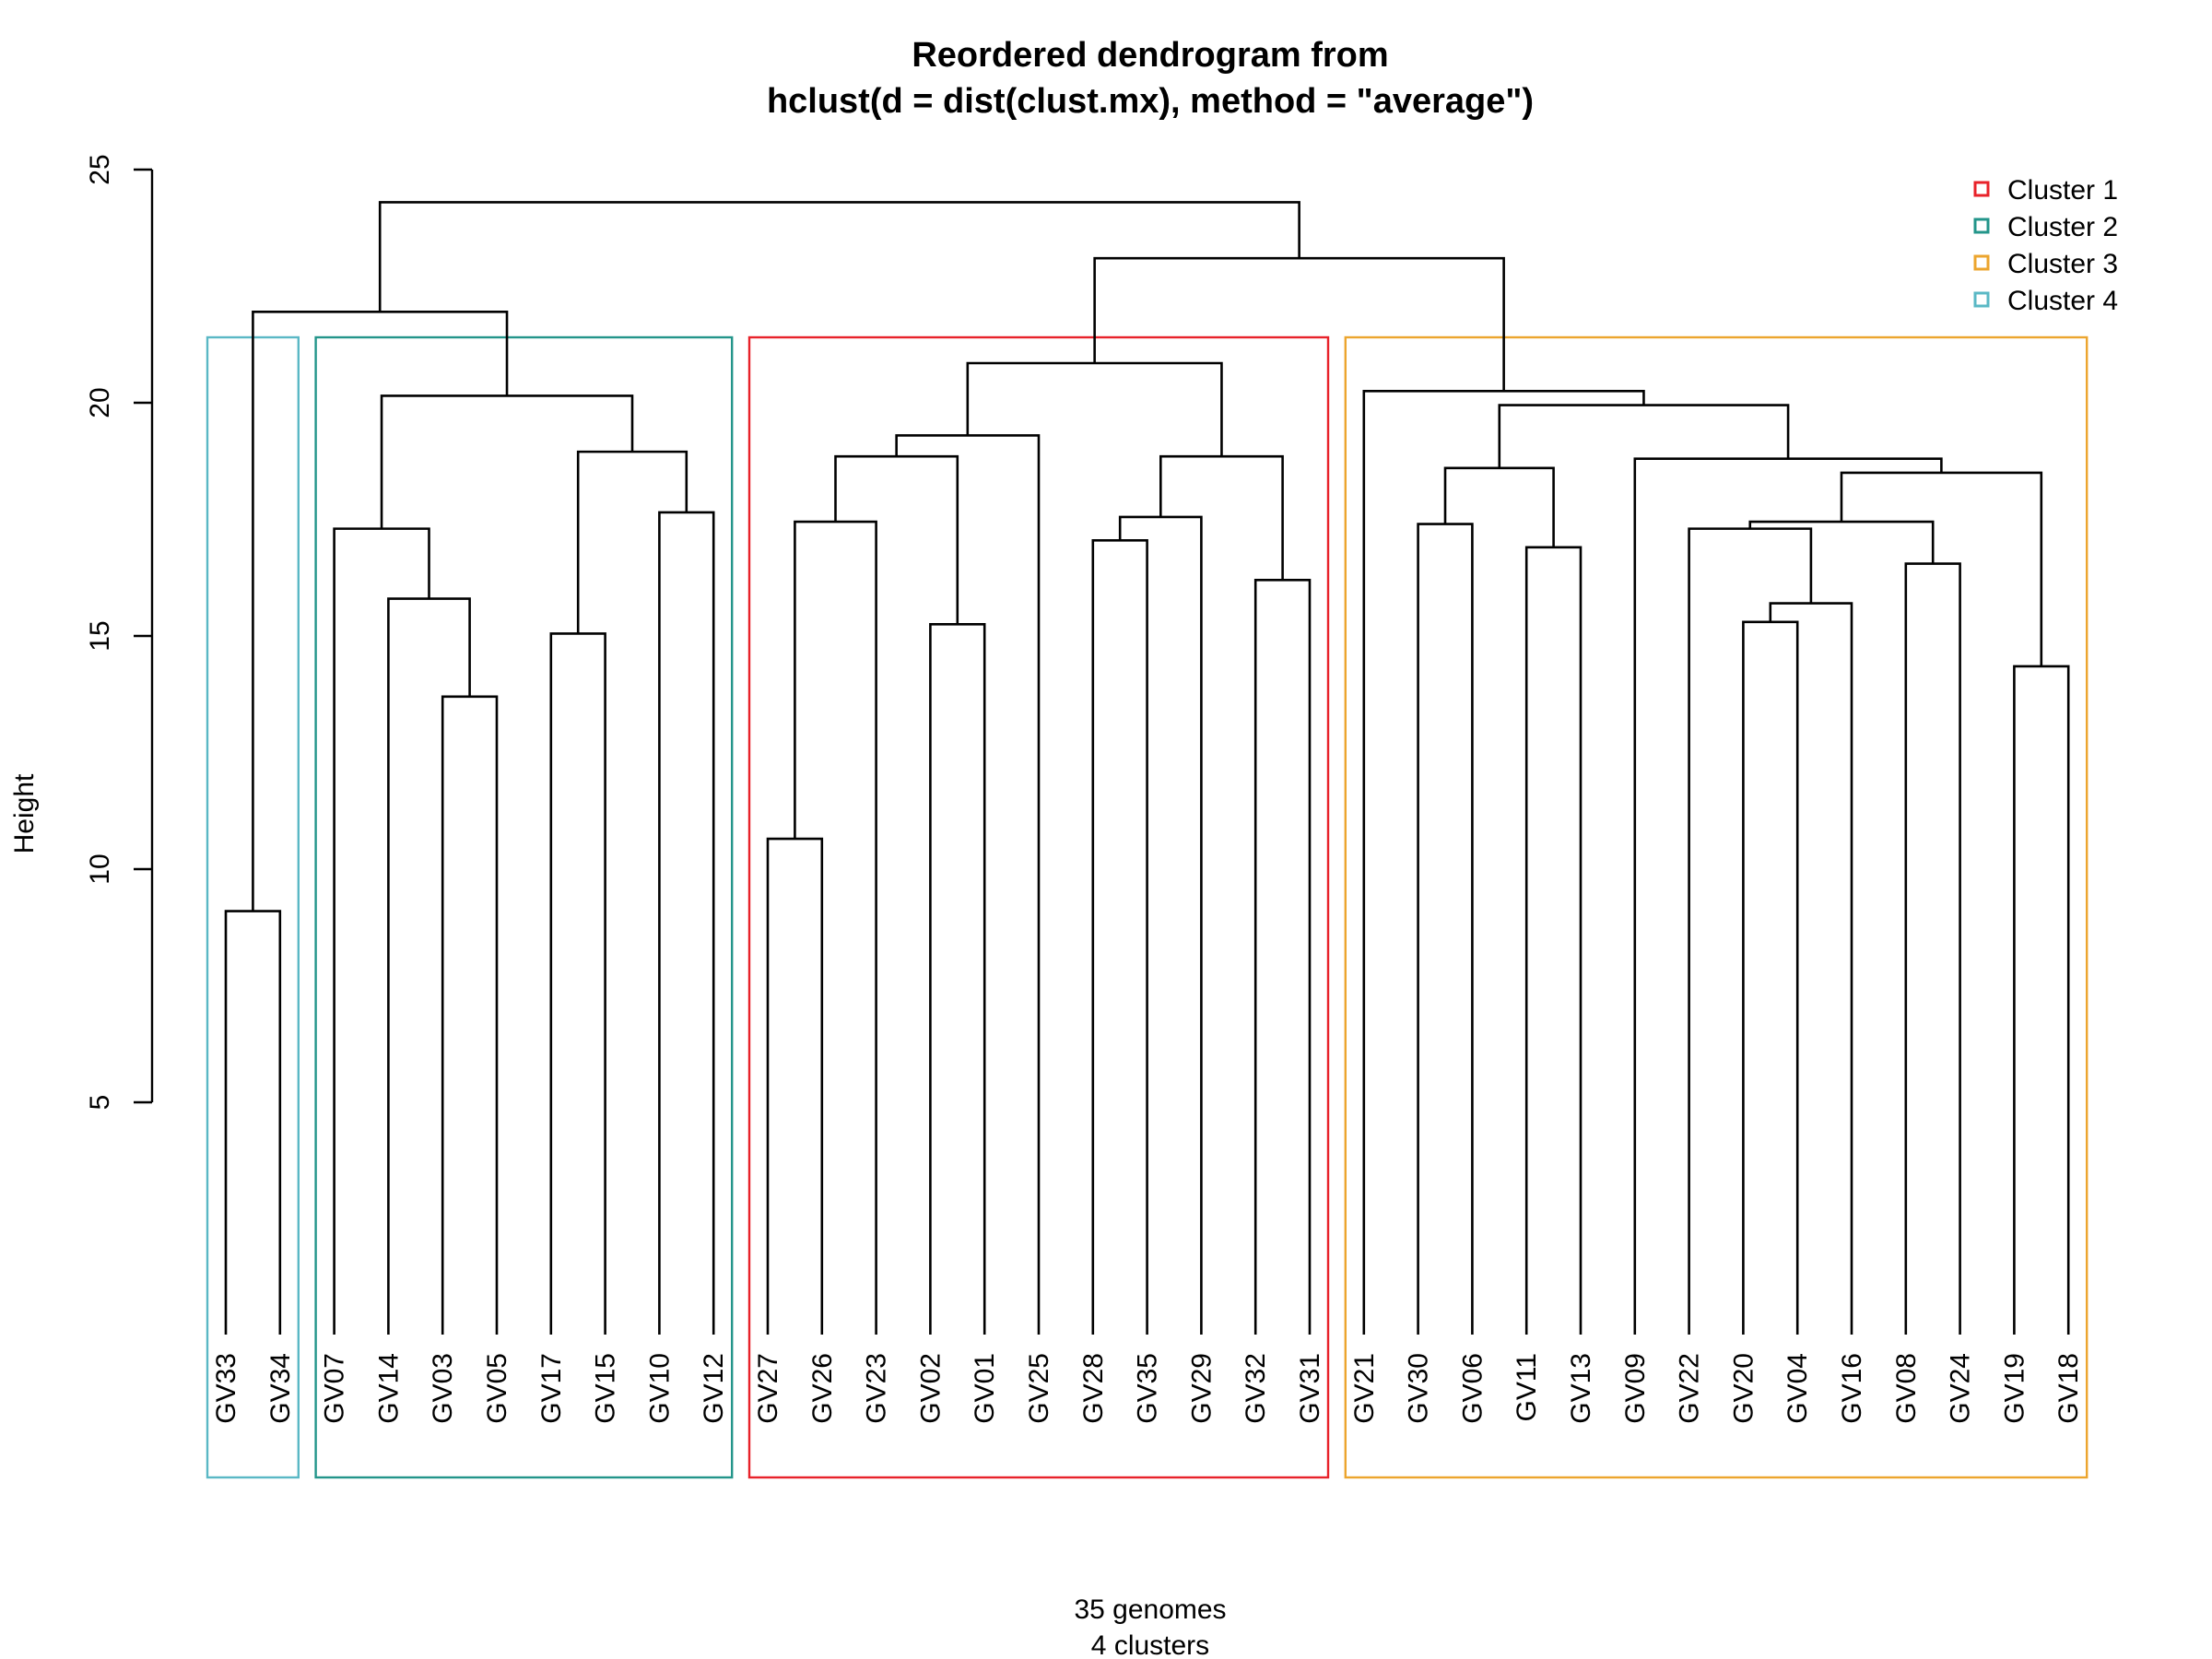 Image resolution: width=2212 pixels, height=1659 pixels. I want to click on merge-d5, so click(1811, 968).